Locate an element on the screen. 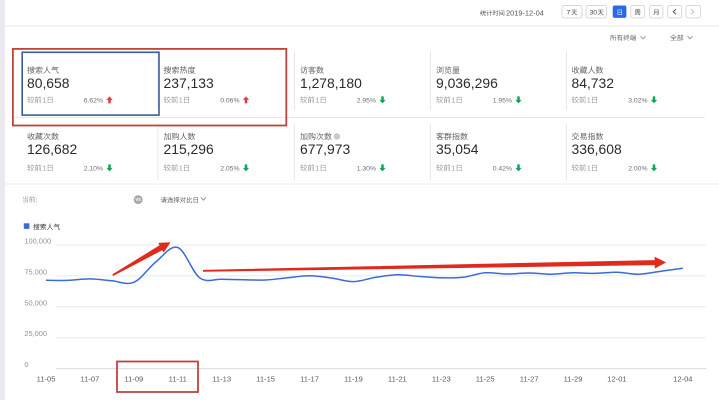 This screenshot has width=719, height=400. svg-text: 11-15 is located at coordinates (265, 378).